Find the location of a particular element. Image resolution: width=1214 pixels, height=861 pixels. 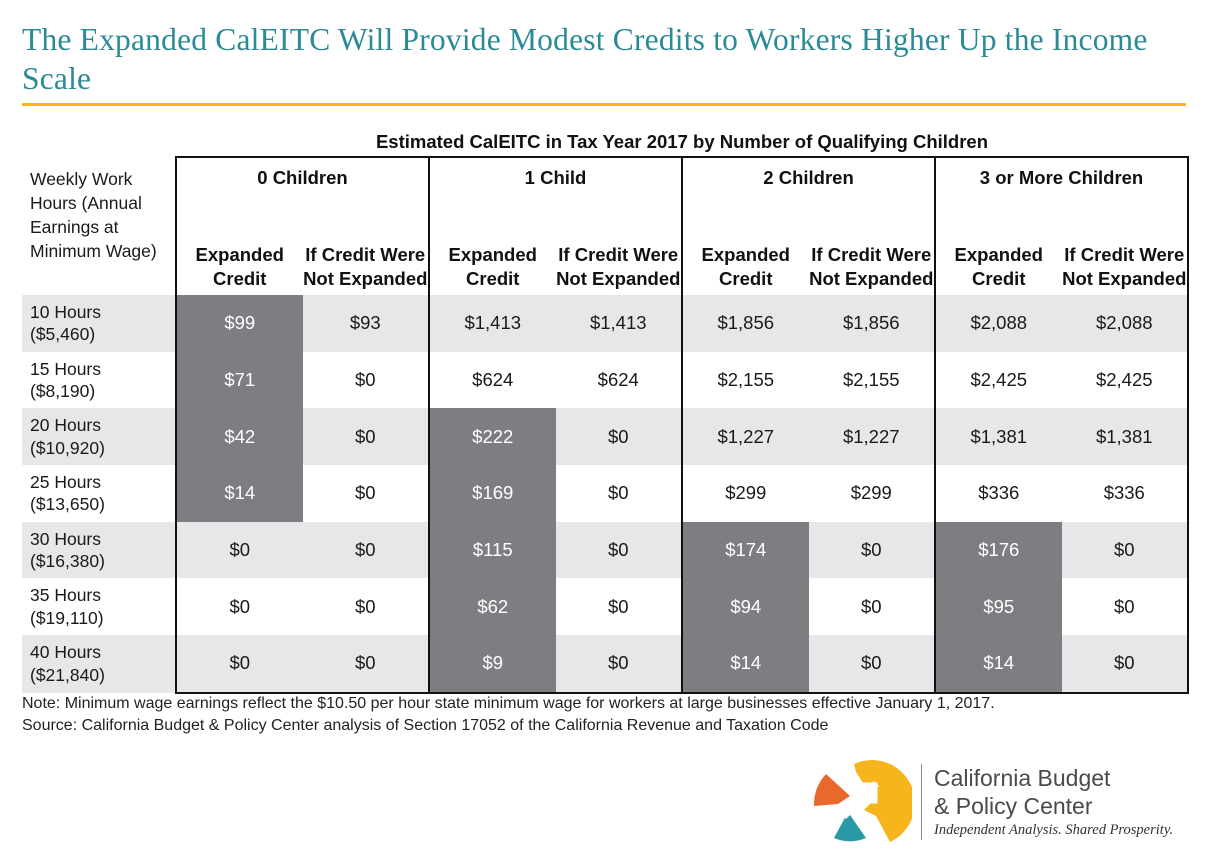

not-expanded-credit-cell: $2,088 is located at coordinates (1125, 323).